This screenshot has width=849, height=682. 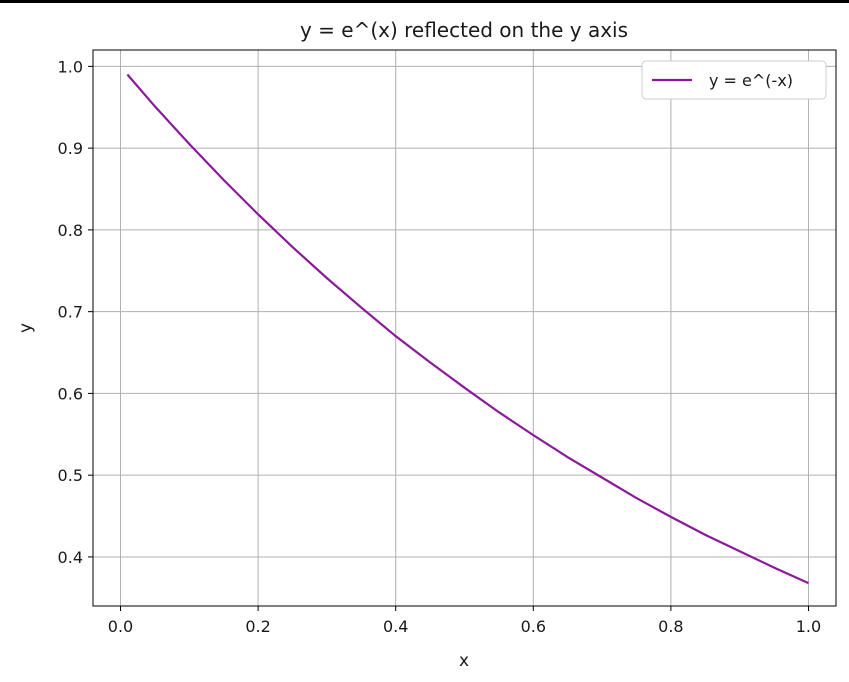 I want to click on legend: y = e^(-x), so click(x=734, y=80).